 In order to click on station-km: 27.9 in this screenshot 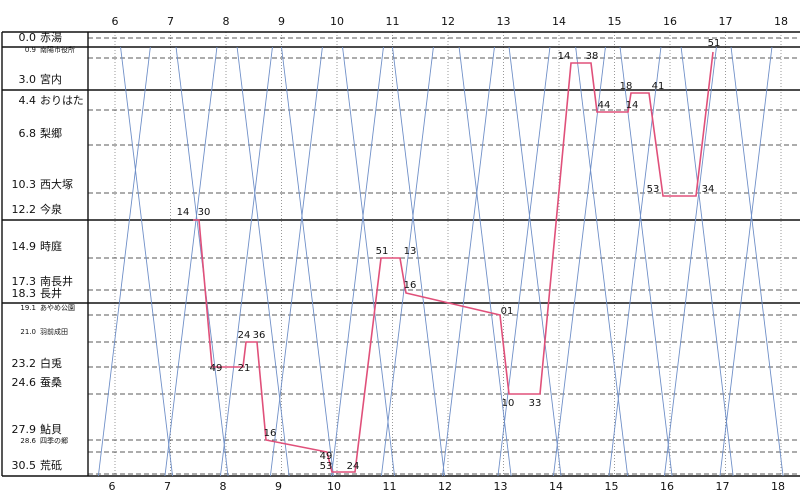, I will do `click(24, 429)`.